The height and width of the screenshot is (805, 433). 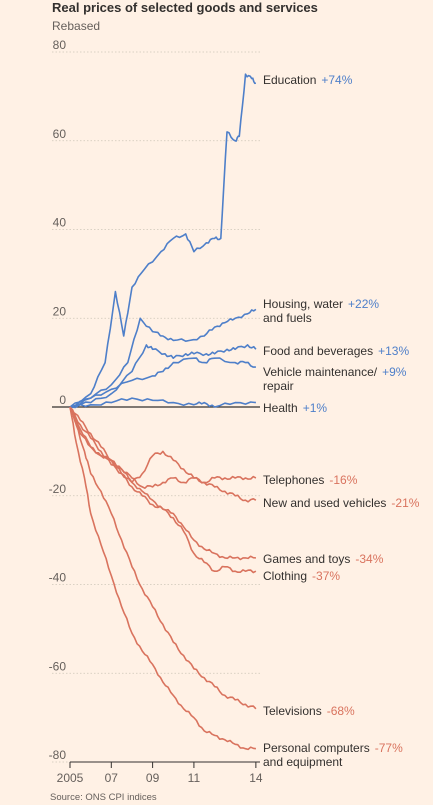 What do you see at coordinates (394, 372) in the screenshot?
I see `series-change: +9%` at bounding box center [394, 372].